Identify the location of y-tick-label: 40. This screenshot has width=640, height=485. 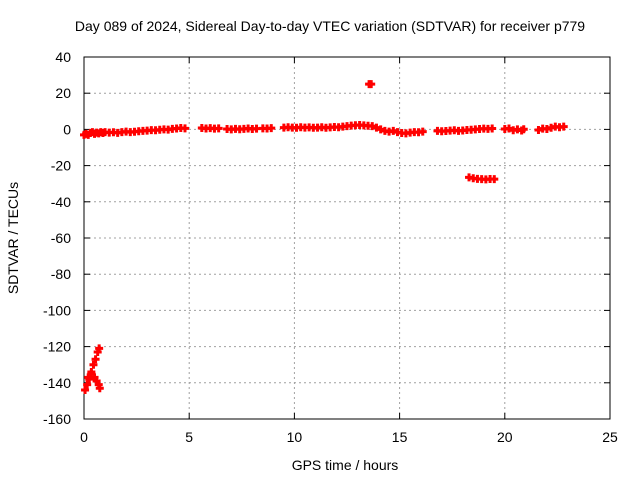
(63, 57).